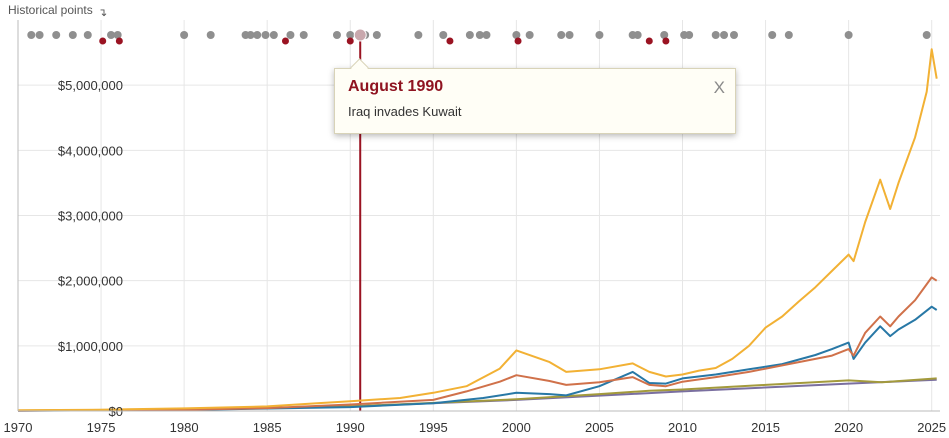 The image size is (949, 438). Describe the element at coordinates (90, 216) in the screenshot. I see `y-tick-label: $3,000,000` at that location.